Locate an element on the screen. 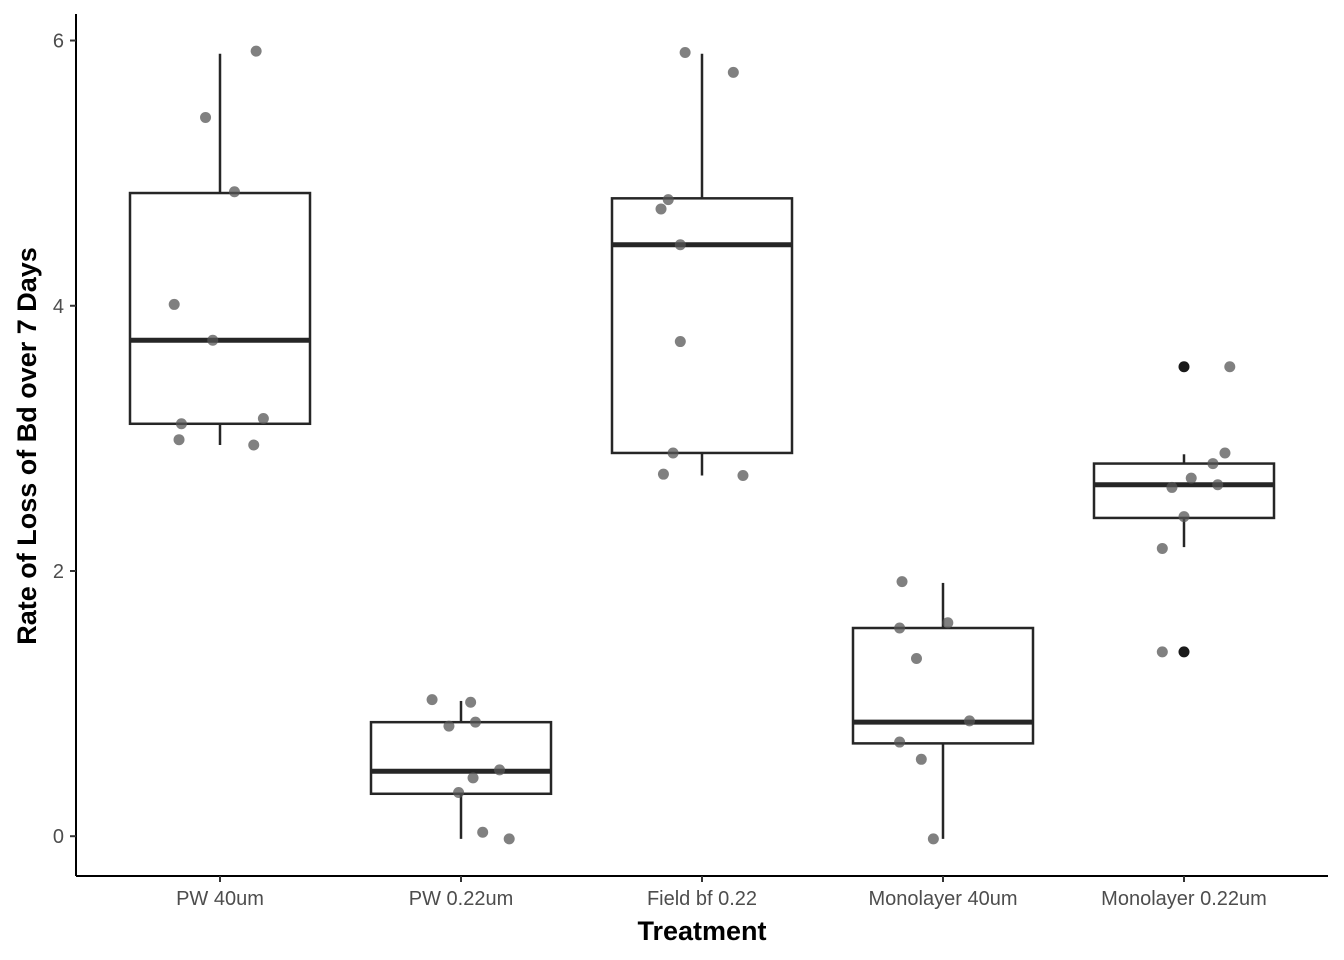  x-axis-title: Treatment is located at coordinates (701, 931).